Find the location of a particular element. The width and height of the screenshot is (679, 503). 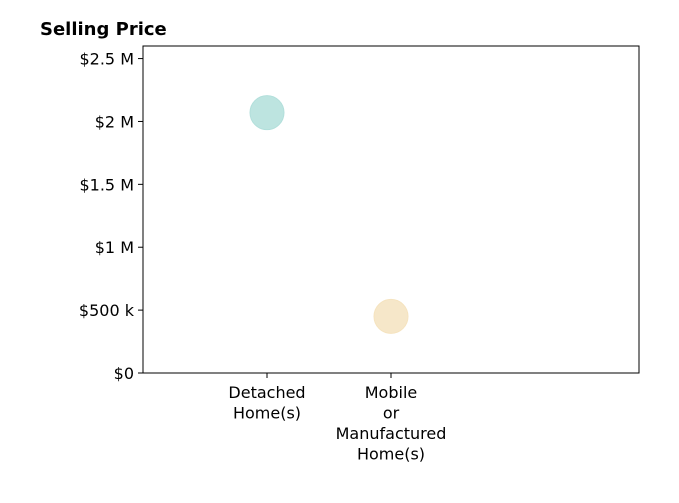

x-category-label: Mobile or Manufactured Home(s) is located at coordinates (391, 423).